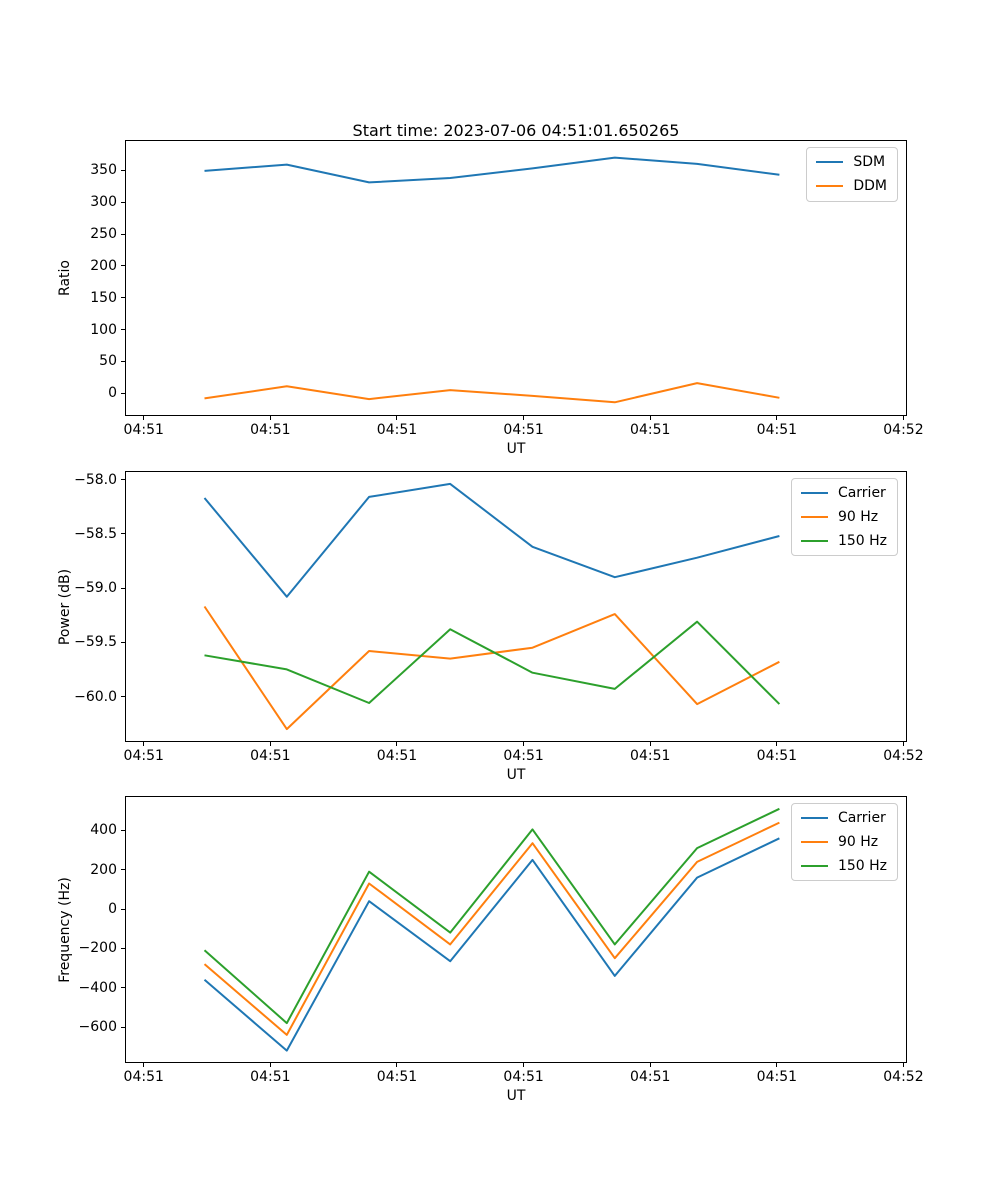 This screenshot has height=1200, width=1000. What do you see at coordinates (108, 361) in the screenshot?
I see `y-tick-label: 50` at bounding box center [108, 361].